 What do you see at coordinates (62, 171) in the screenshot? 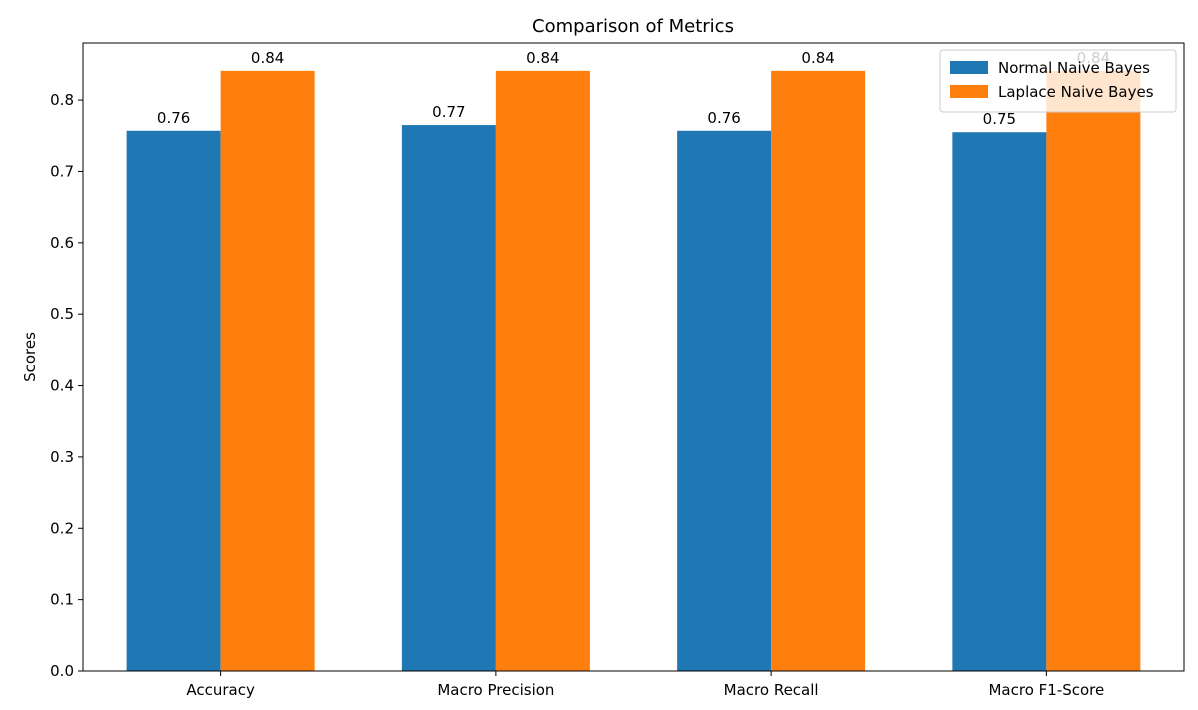
I see `y-tick-label: 0.7` at bounding box center [62, 171].